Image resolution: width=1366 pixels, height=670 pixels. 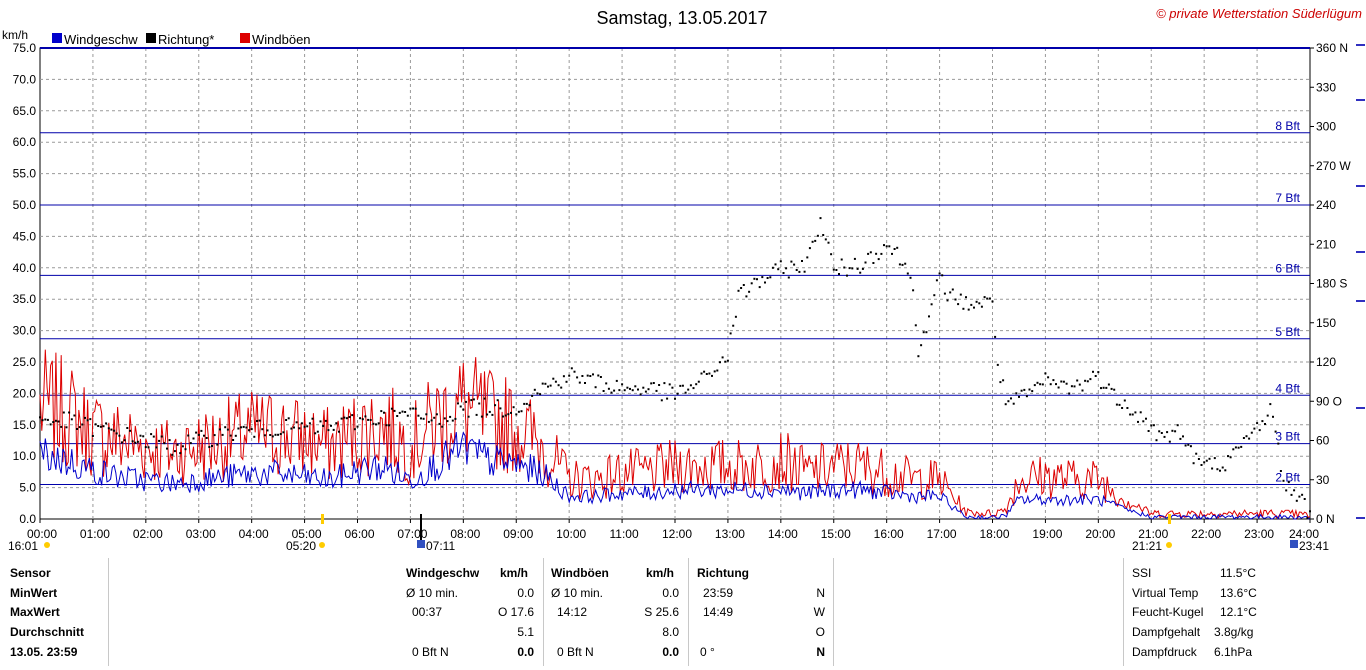 I want to click on row-label-current: 13.05. 23:59, so click(x=44, y=652).